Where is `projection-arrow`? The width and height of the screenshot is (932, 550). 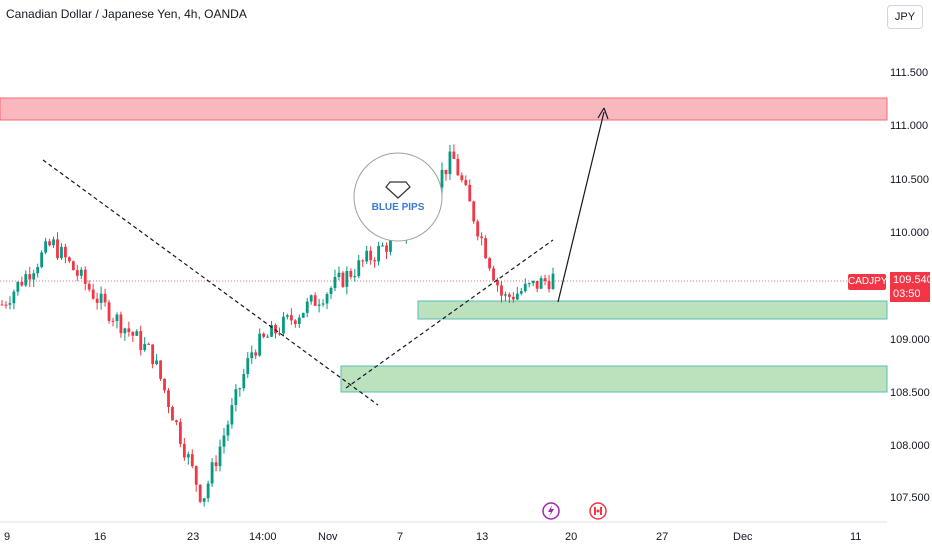 projection-arrow is located at coordinates (581, 207).